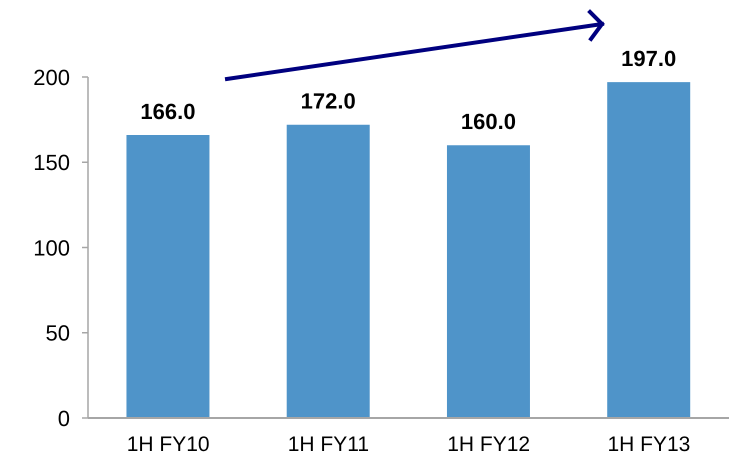 The height and width of the screenshot is (469, 729). Describe the element at coordinates (64, 418) in the screenshot. I see `y-tick-label: 0` at that location.